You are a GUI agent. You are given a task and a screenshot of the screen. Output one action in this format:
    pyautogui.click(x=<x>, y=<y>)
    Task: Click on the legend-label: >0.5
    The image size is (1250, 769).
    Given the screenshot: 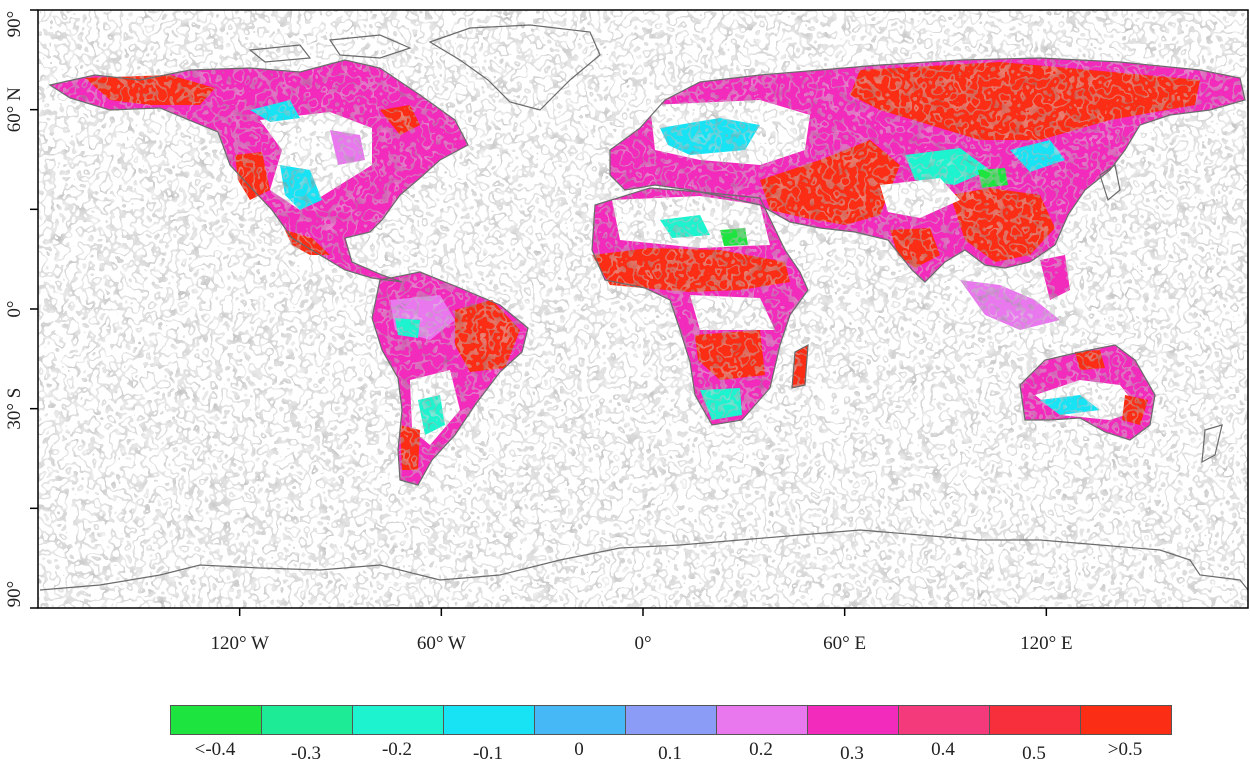 What is the action you would take?
    pyautogui.click(x=1125, y=749)
    